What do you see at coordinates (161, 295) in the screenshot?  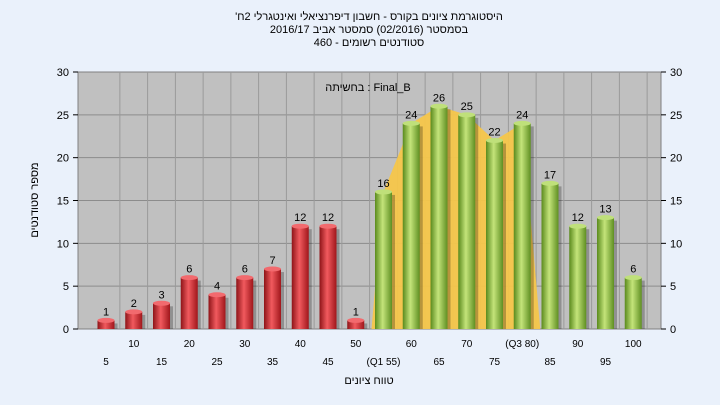 I see `value-label-2: 3` at bounding box center [161, 295].